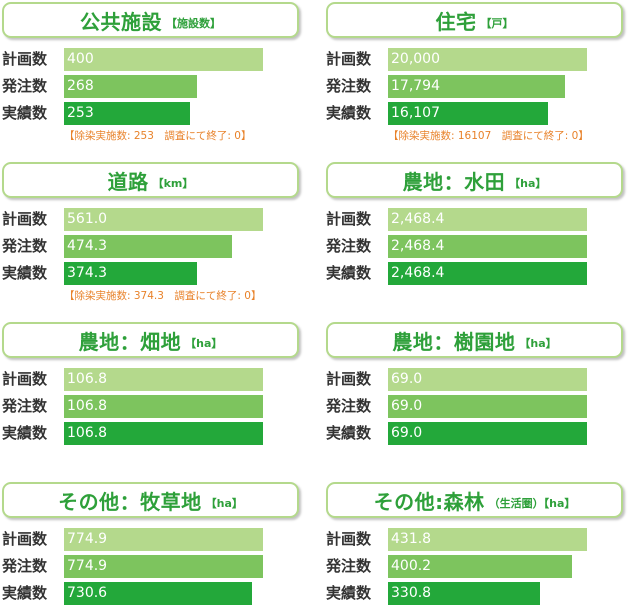 The image size is (637, 605). I want to click on bar-order: 268, so click(130, 86).